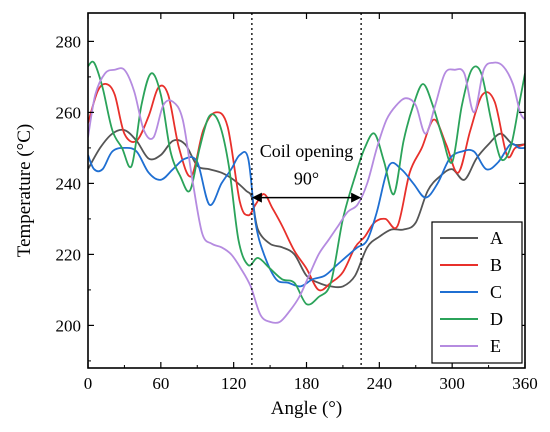  What do you see at coordinates (306, 408) in the screenshot?
I see `x-axis-title: Angle (°)` at bounding box center [306, 408].